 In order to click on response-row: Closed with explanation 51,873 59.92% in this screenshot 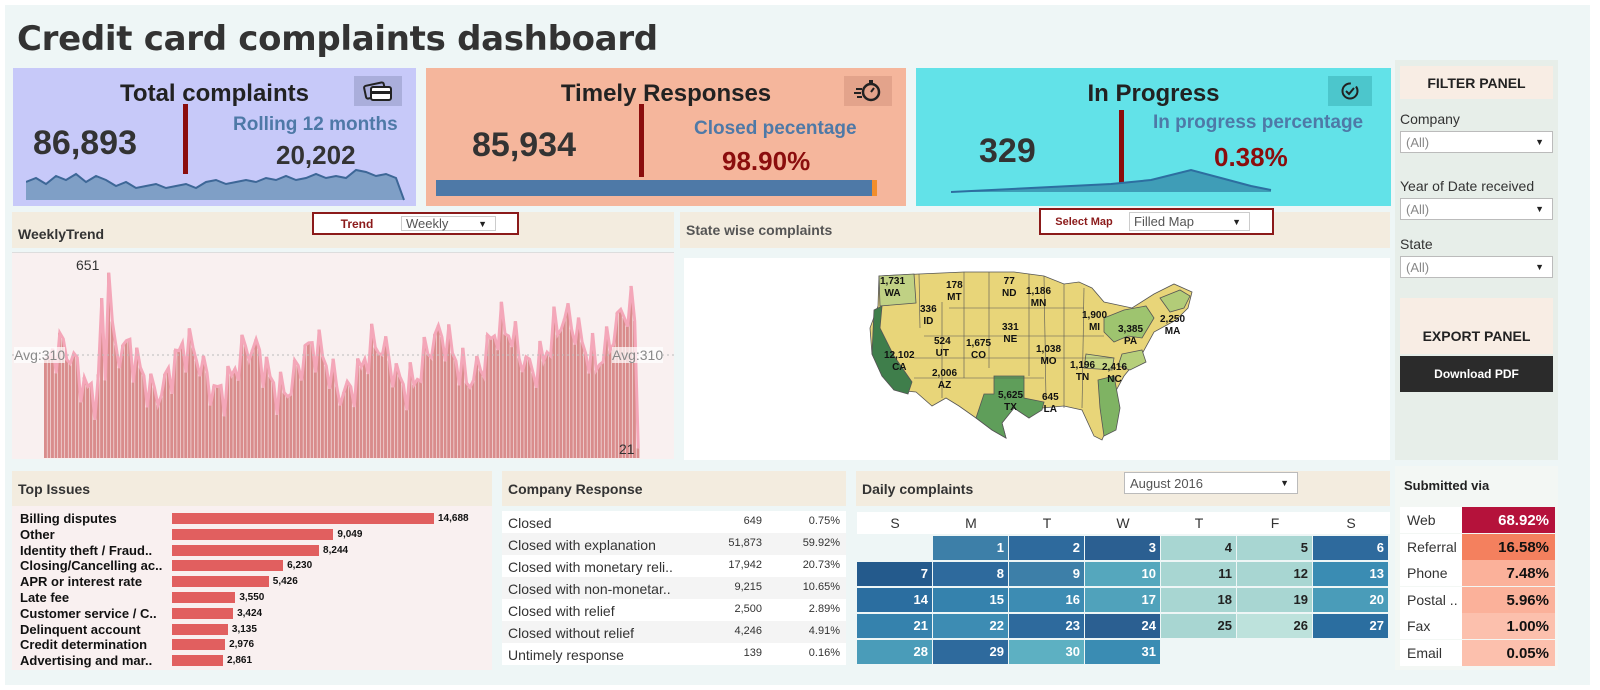, I will do `click(674, 544)`.